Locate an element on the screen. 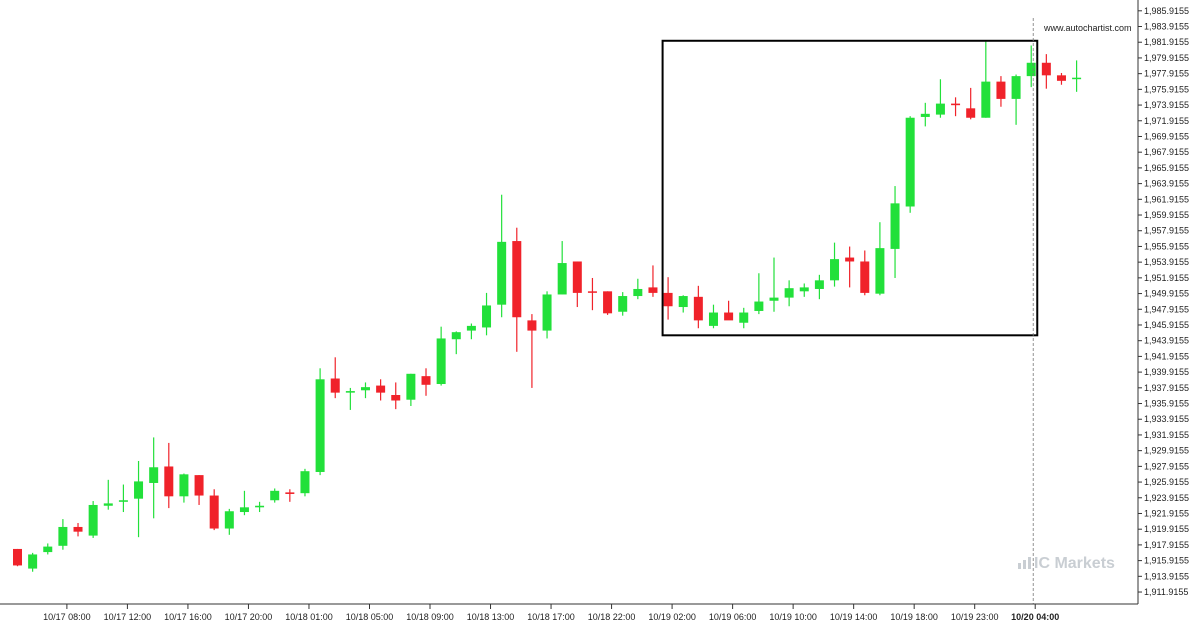 This screenshot has height=630, width=1200. y-tick-label: 1,937.9155 is located at coordinates (1166, 388).